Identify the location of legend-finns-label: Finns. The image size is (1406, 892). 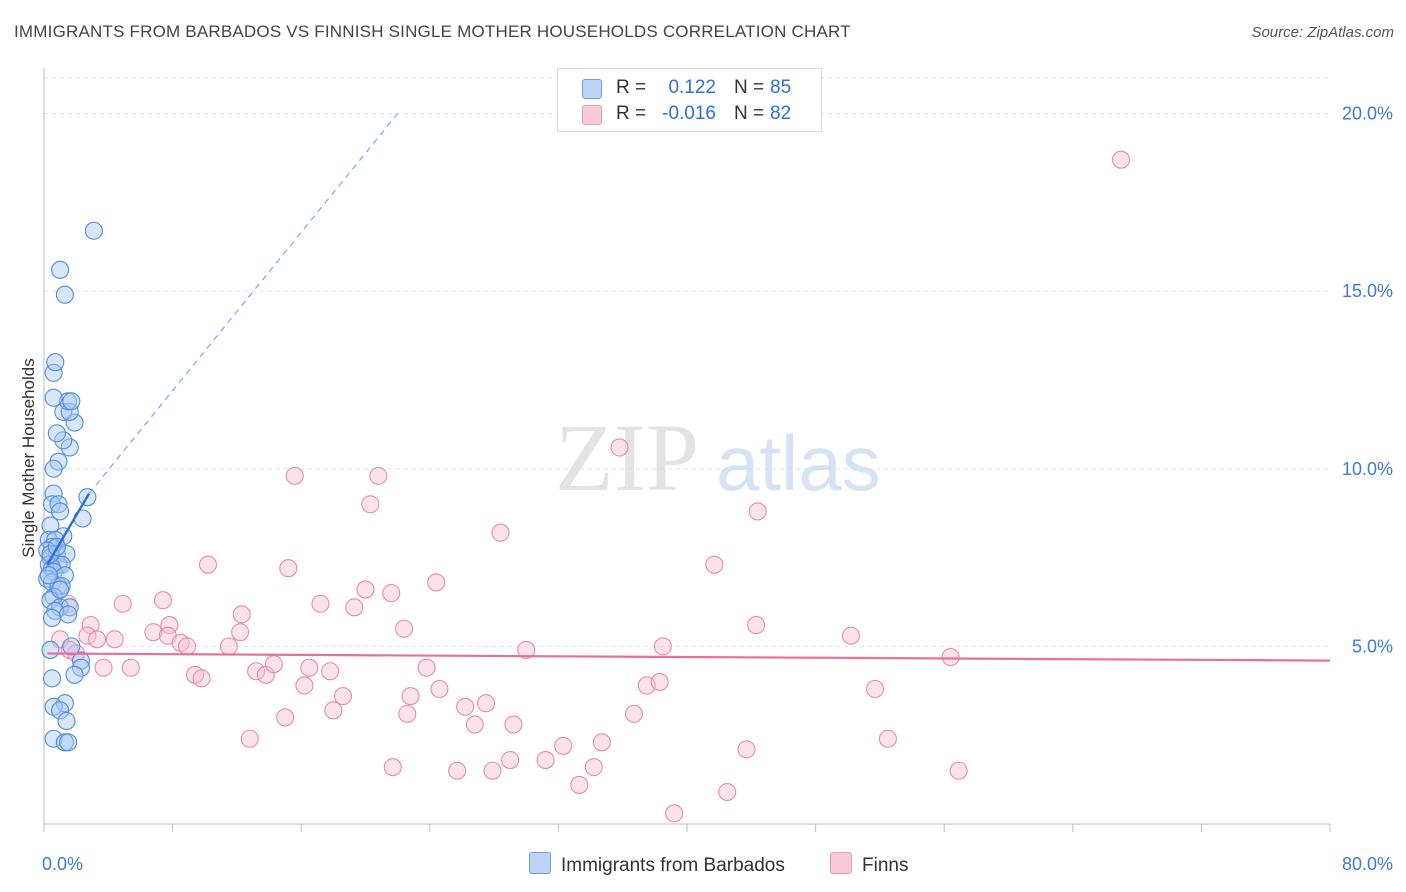
(885, 865).